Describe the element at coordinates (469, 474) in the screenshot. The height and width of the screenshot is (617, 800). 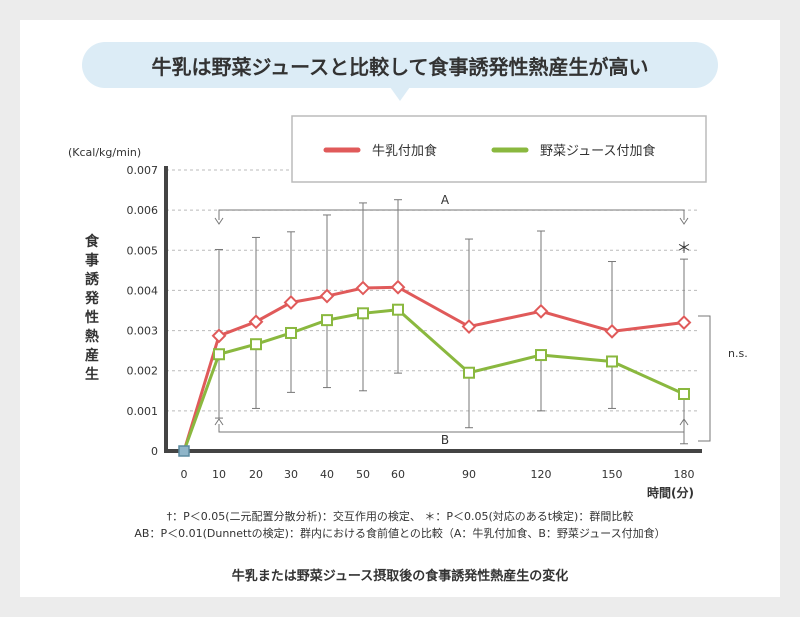
I see `x-tick-label: 90` at that location.